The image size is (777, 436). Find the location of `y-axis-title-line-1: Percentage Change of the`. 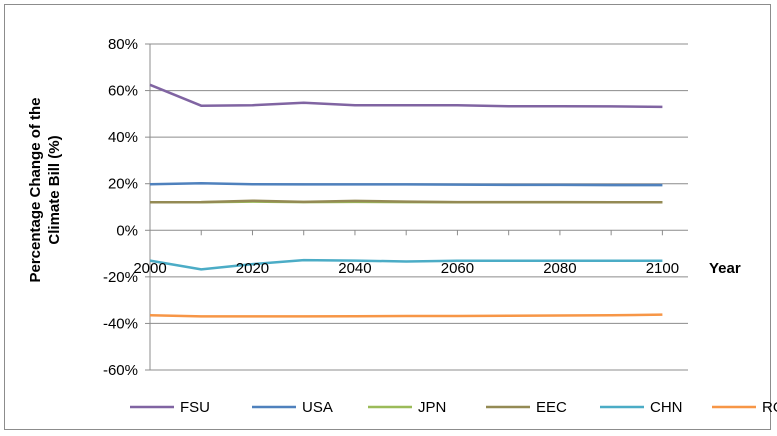

y-axis-title-line-1: Percentage Change of the is located at coordinates (35, 189).